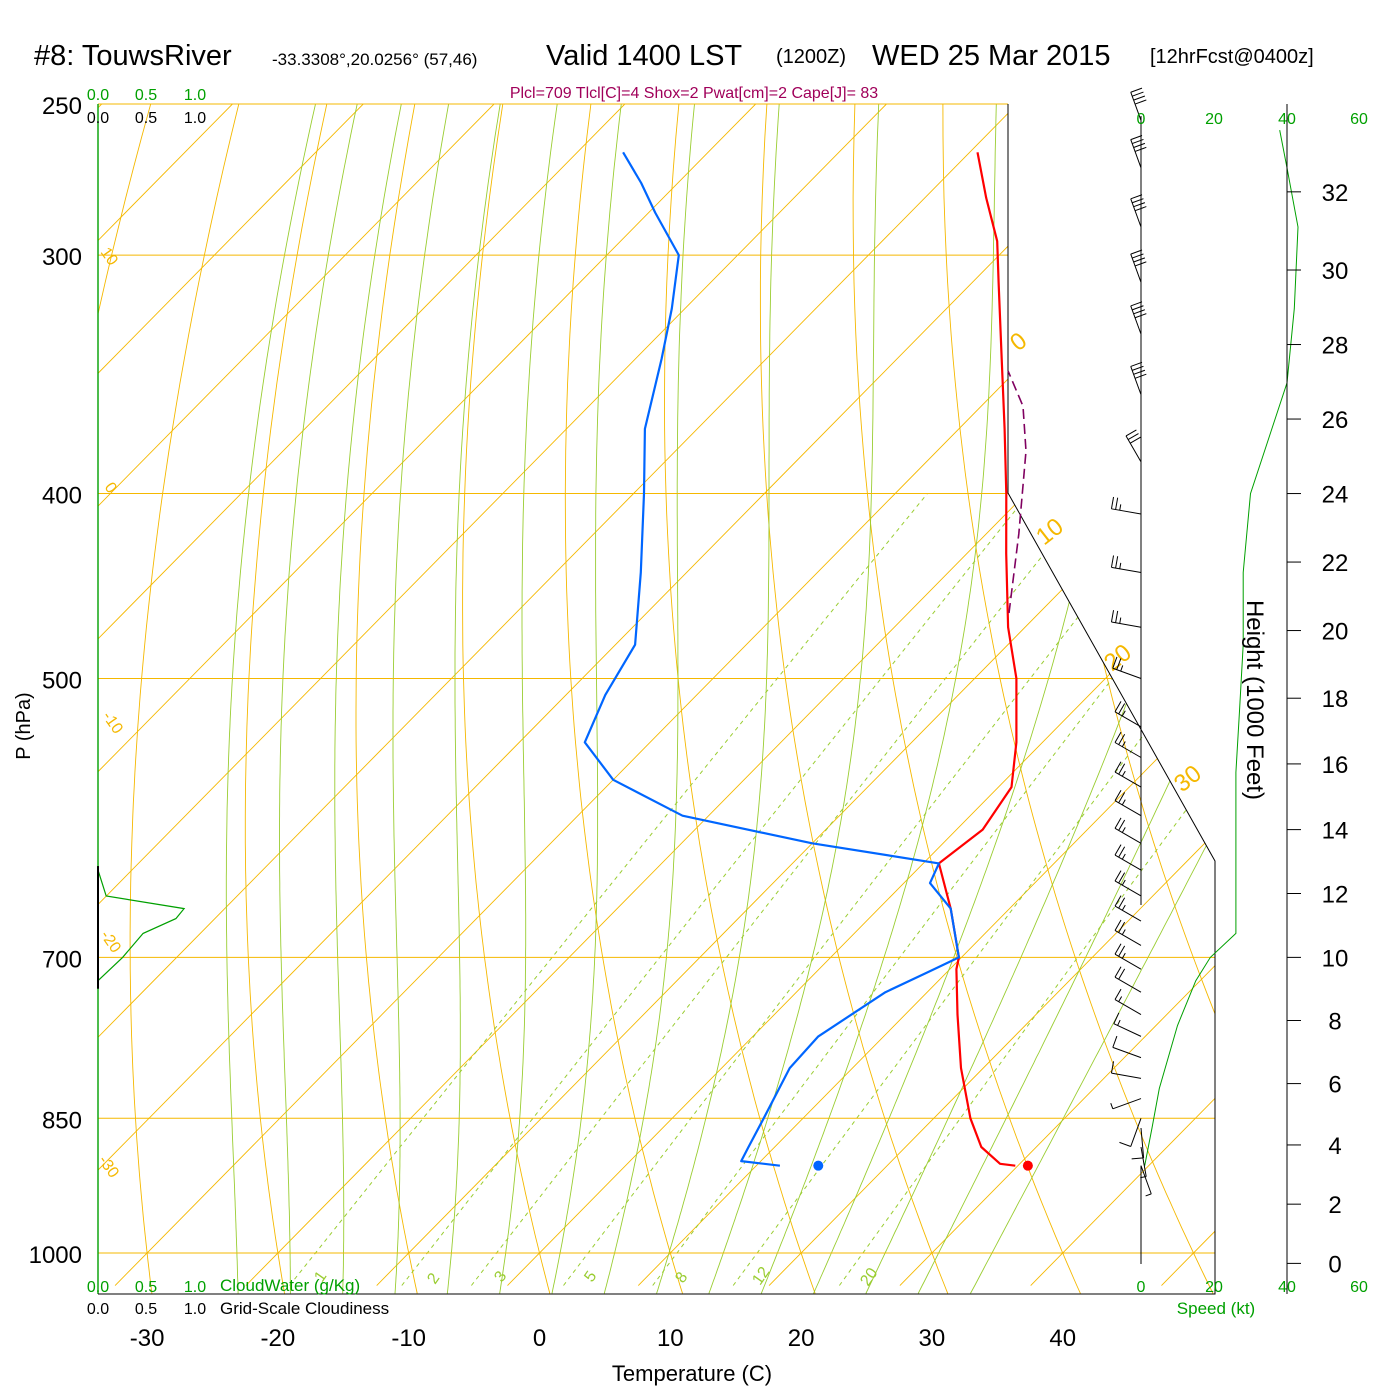 This screenshot has height=1400, width=1400. What do you see at coordinates (1335, 958) in the screenshot?
I see `height-tick-label: 10` at bounding box center [1335, 958].